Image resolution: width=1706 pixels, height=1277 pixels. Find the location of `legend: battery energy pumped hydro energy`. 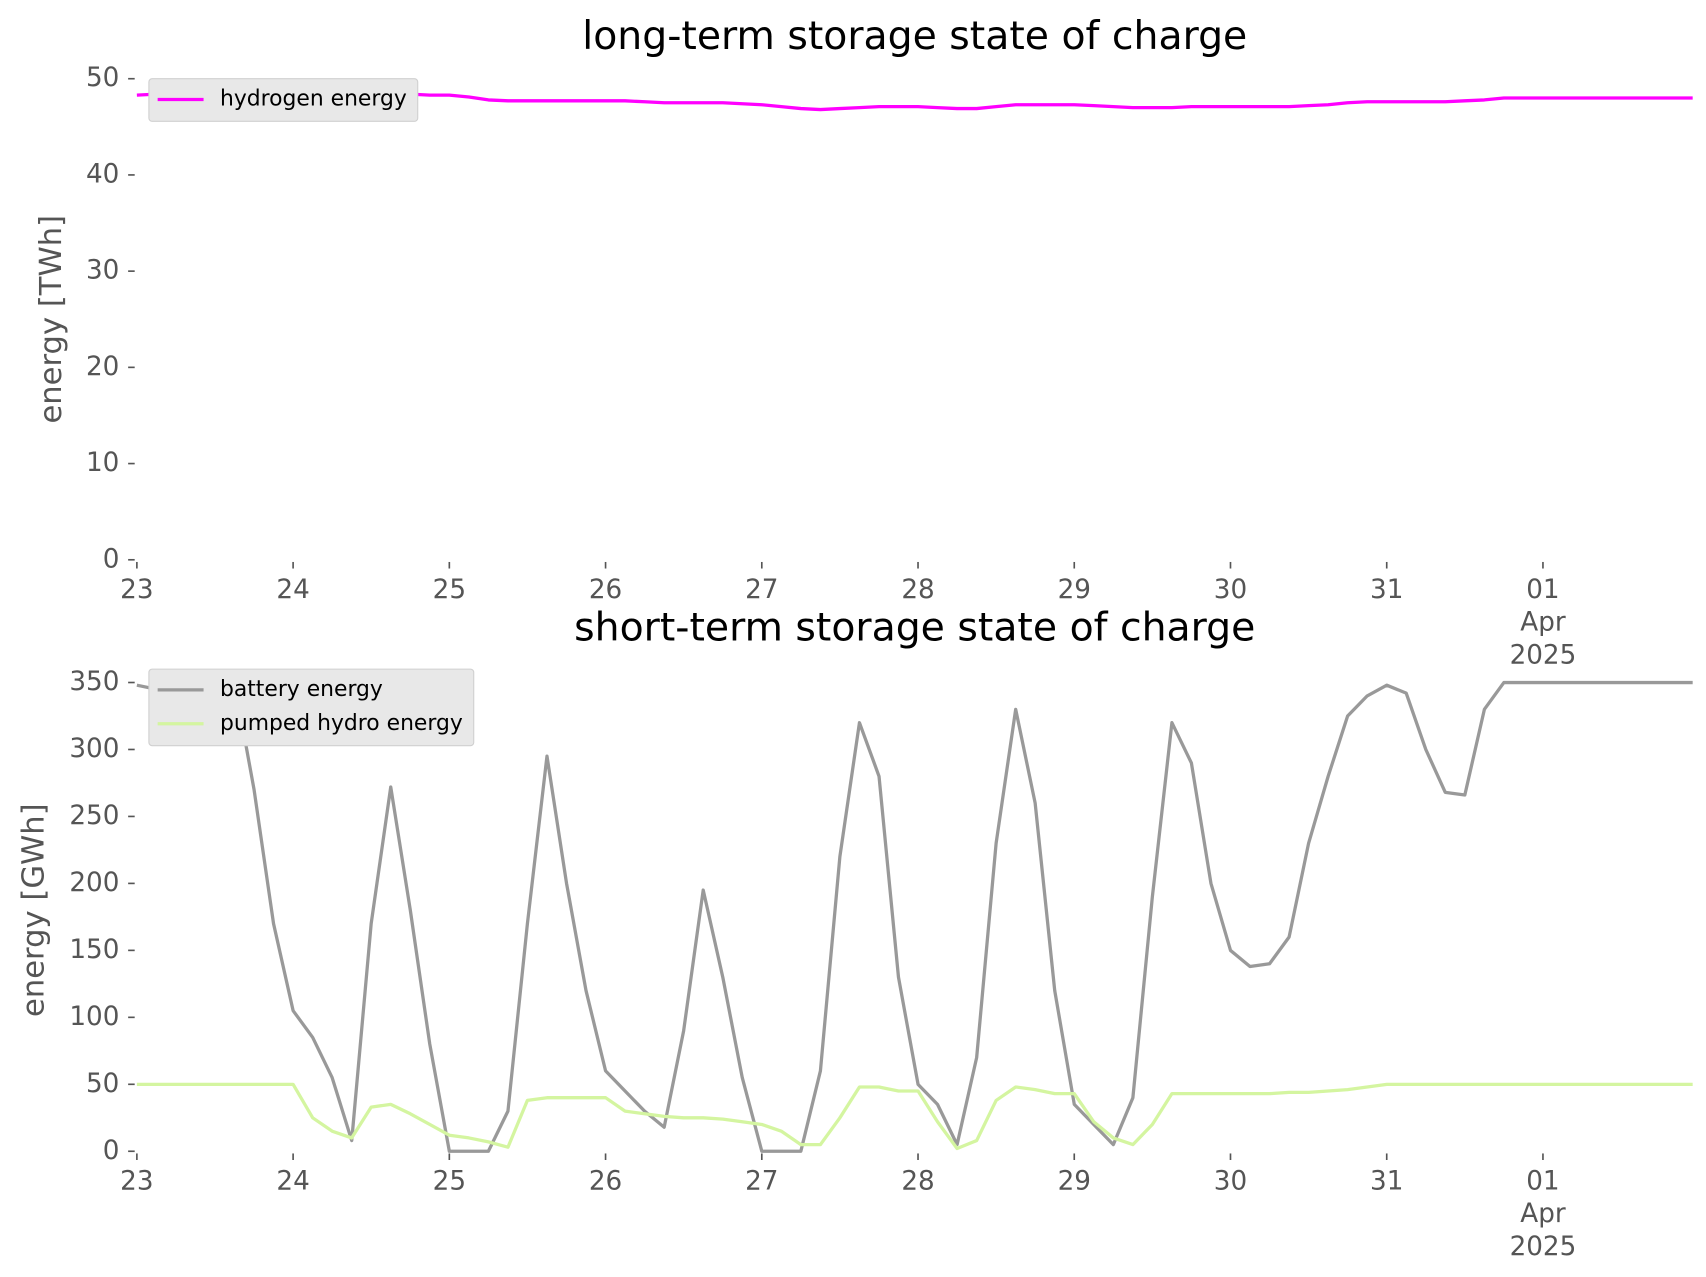

legend: battery energy pumped hydro energy is located at coordinates (311, 707).